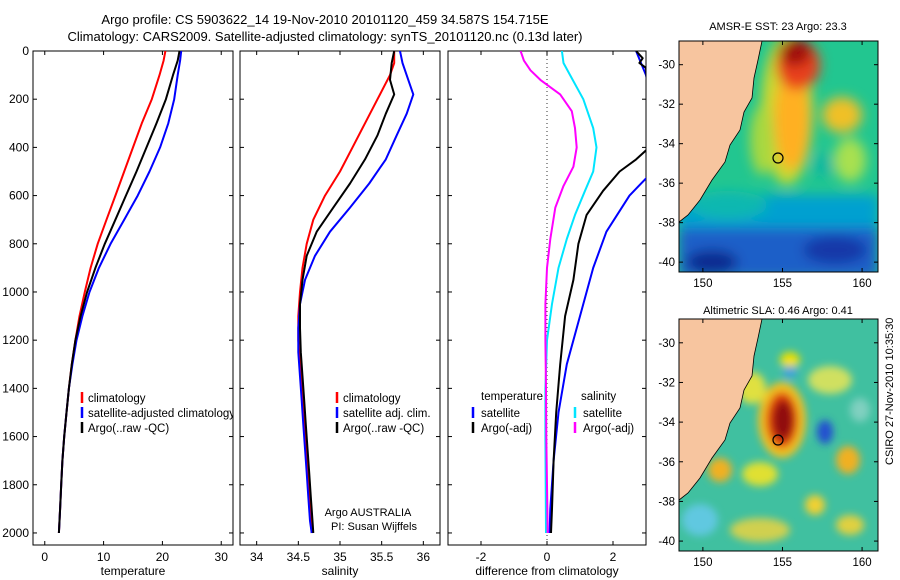 The width and height of the screenshot is (900, 580). I want to click on x-tick-label: 2, so click(613, 557).